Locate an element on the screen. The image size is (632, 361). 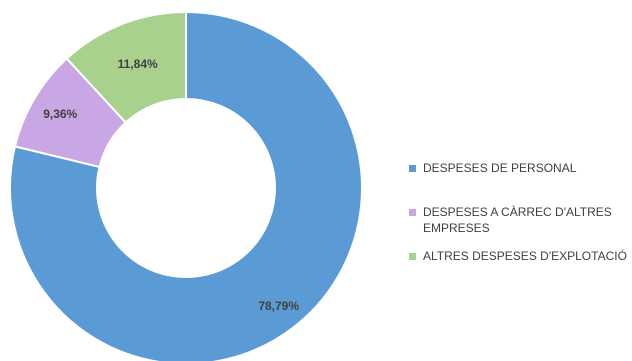
legend-item-personal: DESPESES DE PERSONAL is located at coordinates (520, 168).